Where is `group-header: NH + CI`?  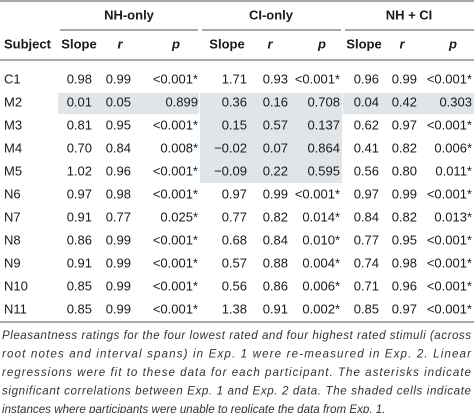 group-header: NH + CI is located at coordinates (409, 14).